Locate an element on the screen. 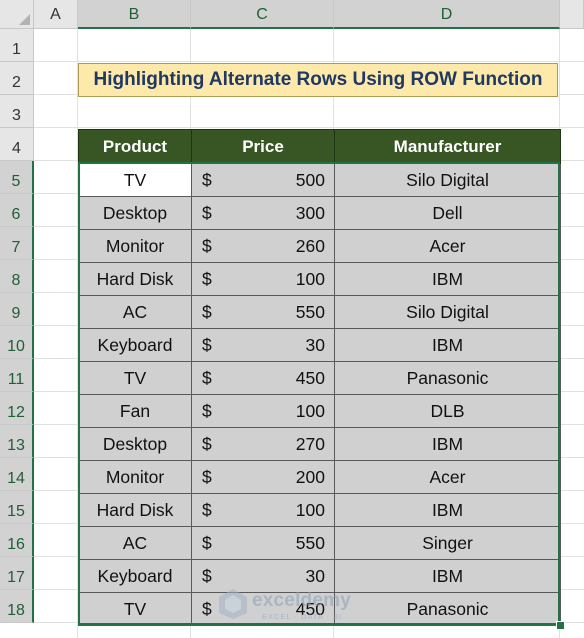 The width and height of the screenshot is (584, 638). row-header-18: 18 is located at coordinates (17, 606).